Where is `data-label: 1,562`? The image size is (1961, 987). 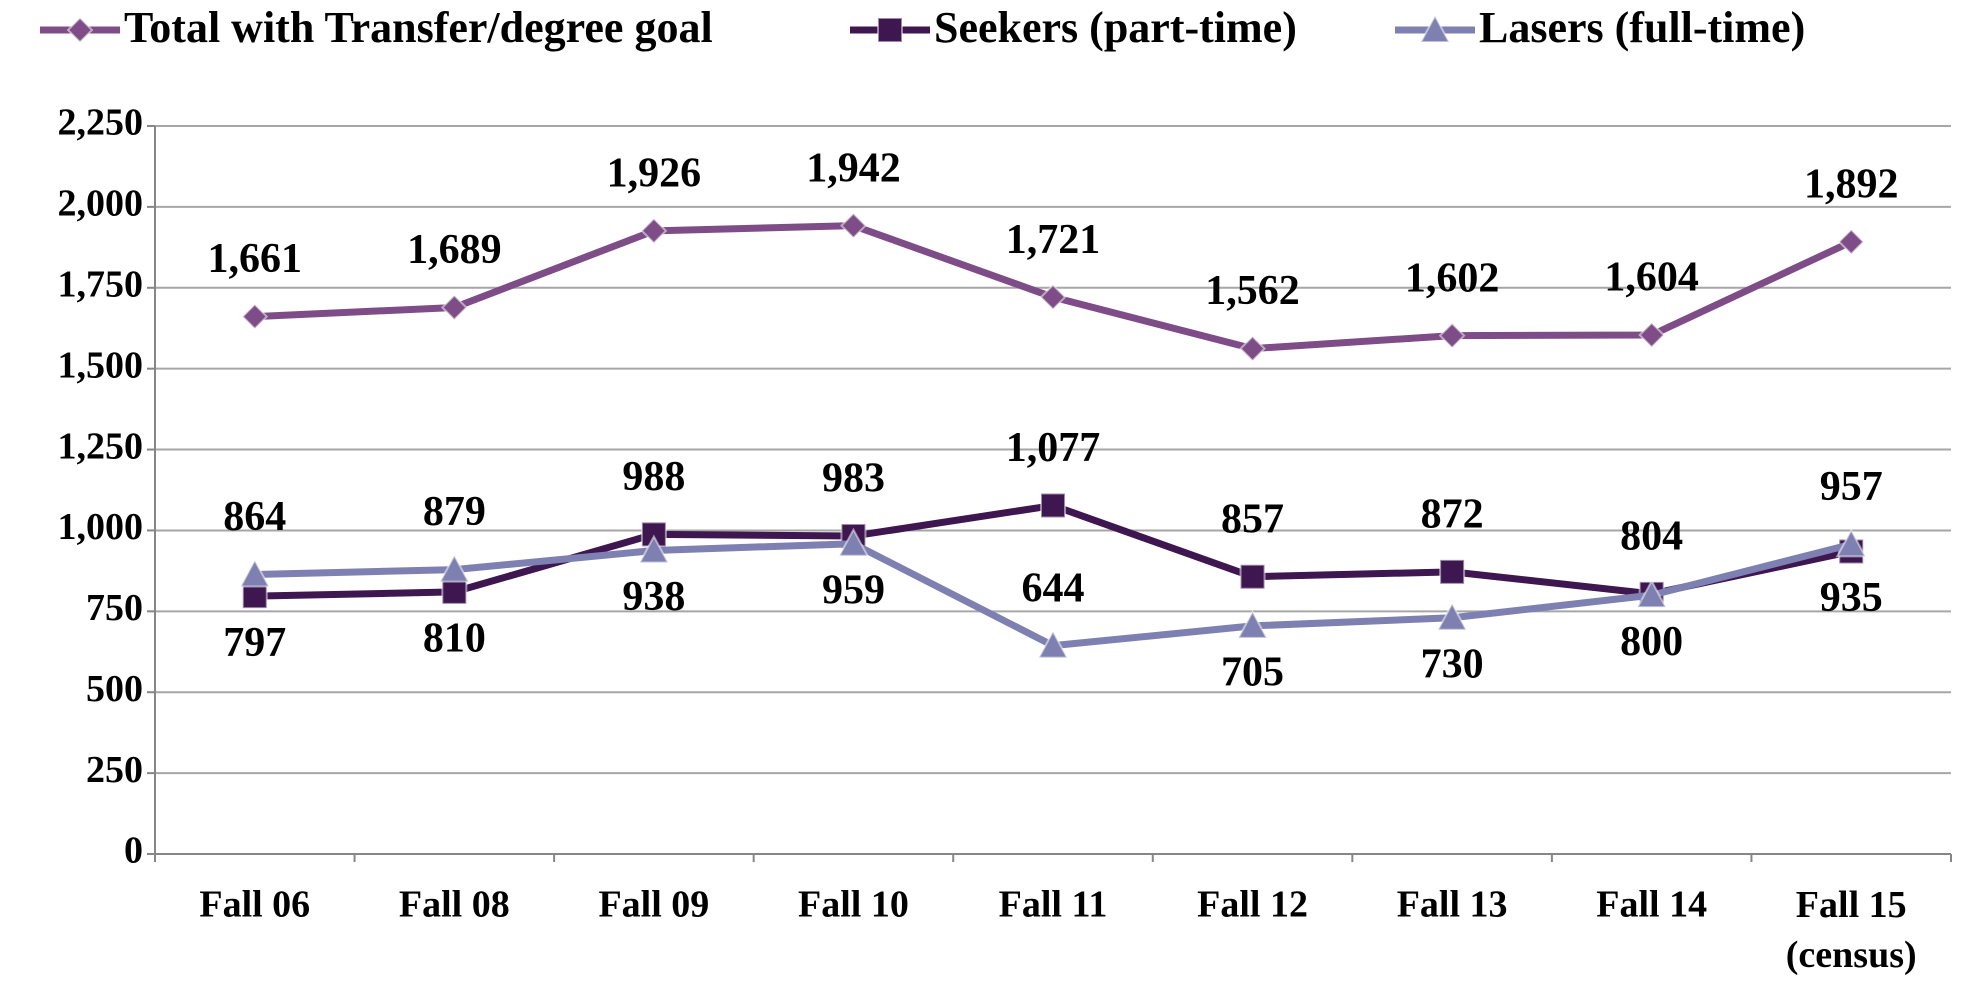
data-label: 1,562 is located at coordinates (1252, 291).